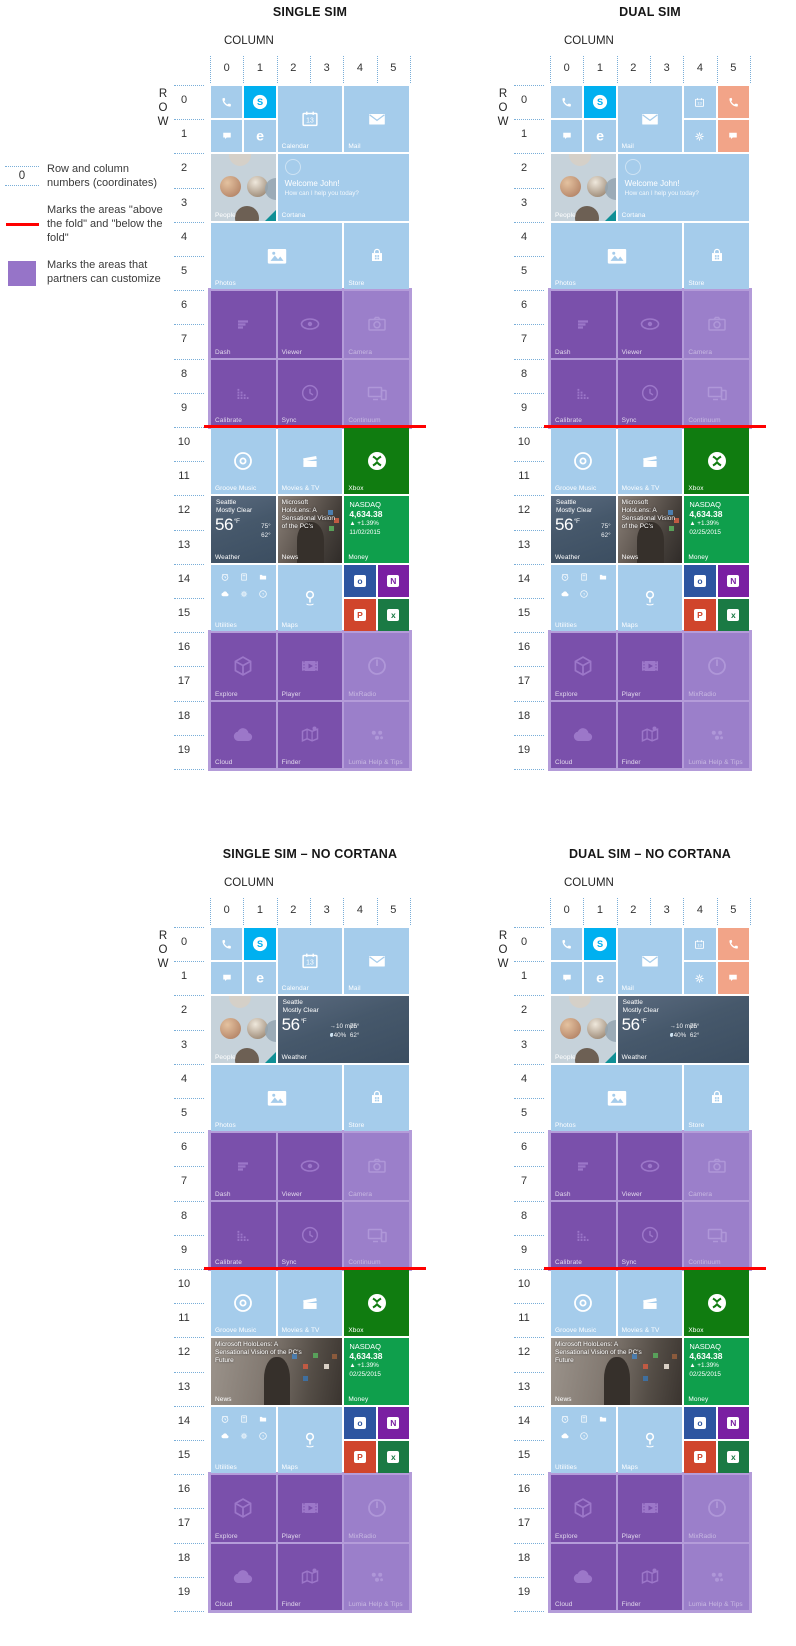 This screenshot has height=1646, width=796. Describe the element at coordinates (733, 978) in the screenshot. I see `tile-messaging-sim2` at that location.